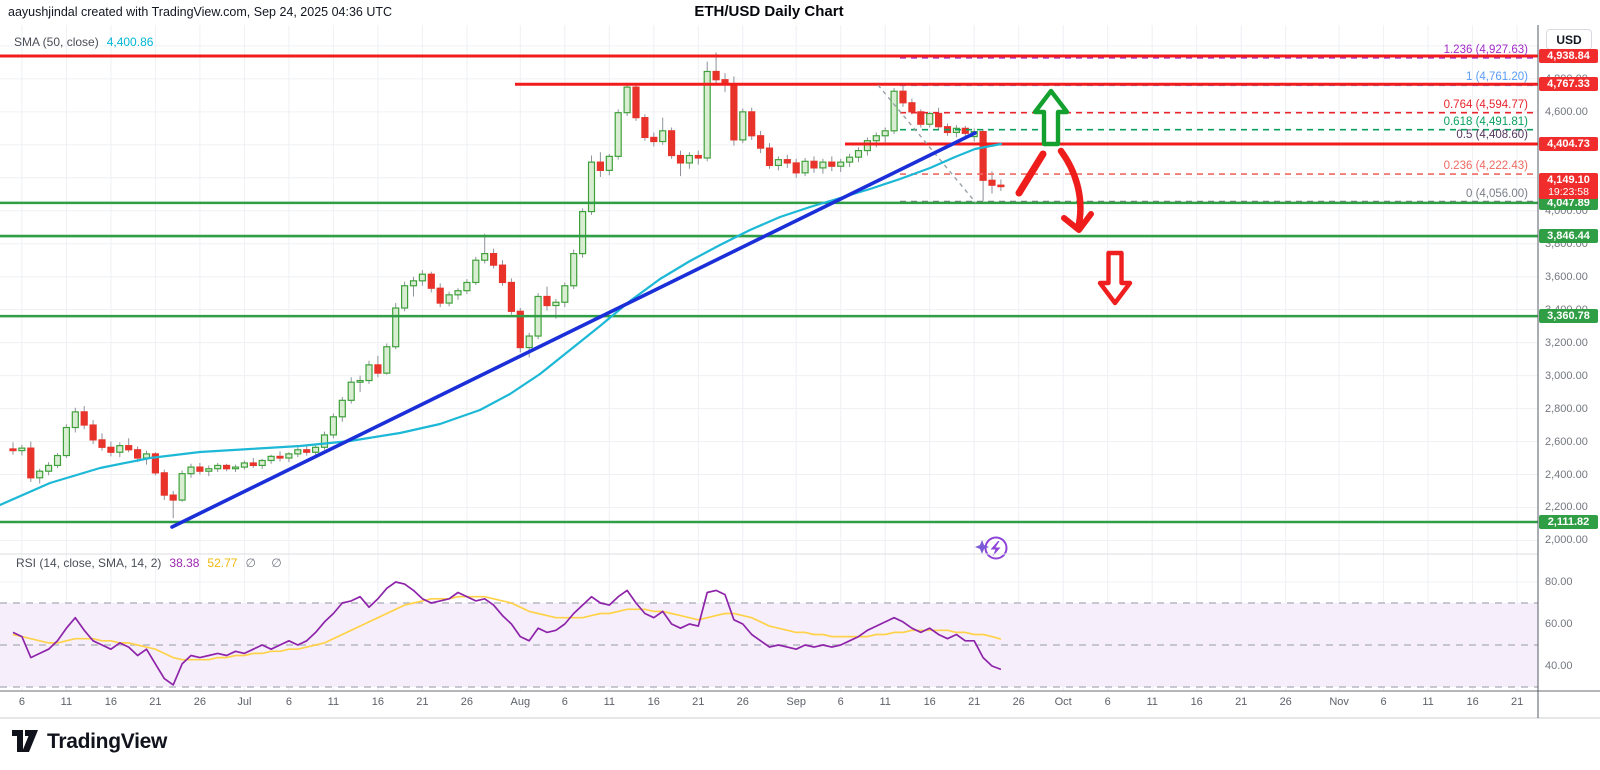 This screenshot has width=1600, height=770. I want to click on price-axis-label: 2,600.00, so click(1566, 441).